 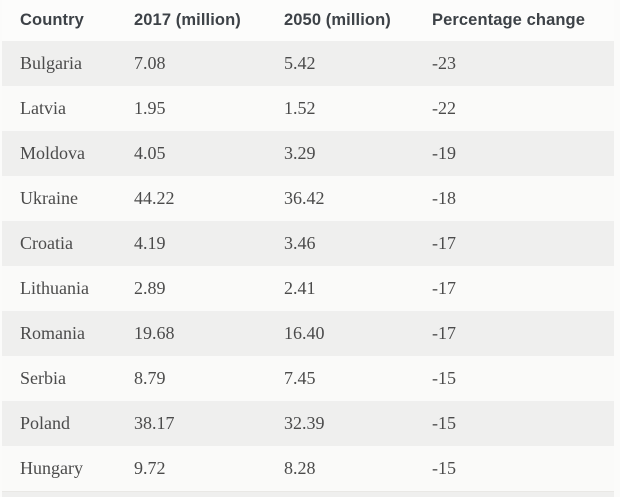 What do you see at coordinates (43, 378) in the screenshot?
I see `cell-country: Serbia` at bounding box center [43, 378].